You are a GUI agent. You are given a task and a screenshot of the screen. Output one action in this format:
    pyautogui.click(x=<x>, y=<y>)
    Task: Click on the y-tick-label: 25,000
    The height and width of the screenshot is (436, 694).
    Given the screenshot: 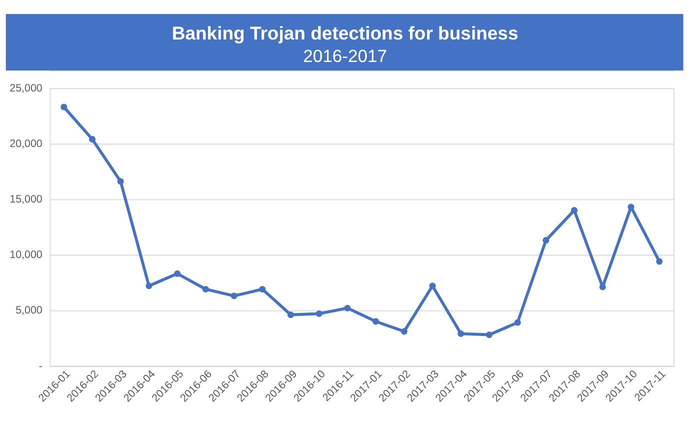 What is the action you would take?
    pyautogui.click(x=26, y=88)
    